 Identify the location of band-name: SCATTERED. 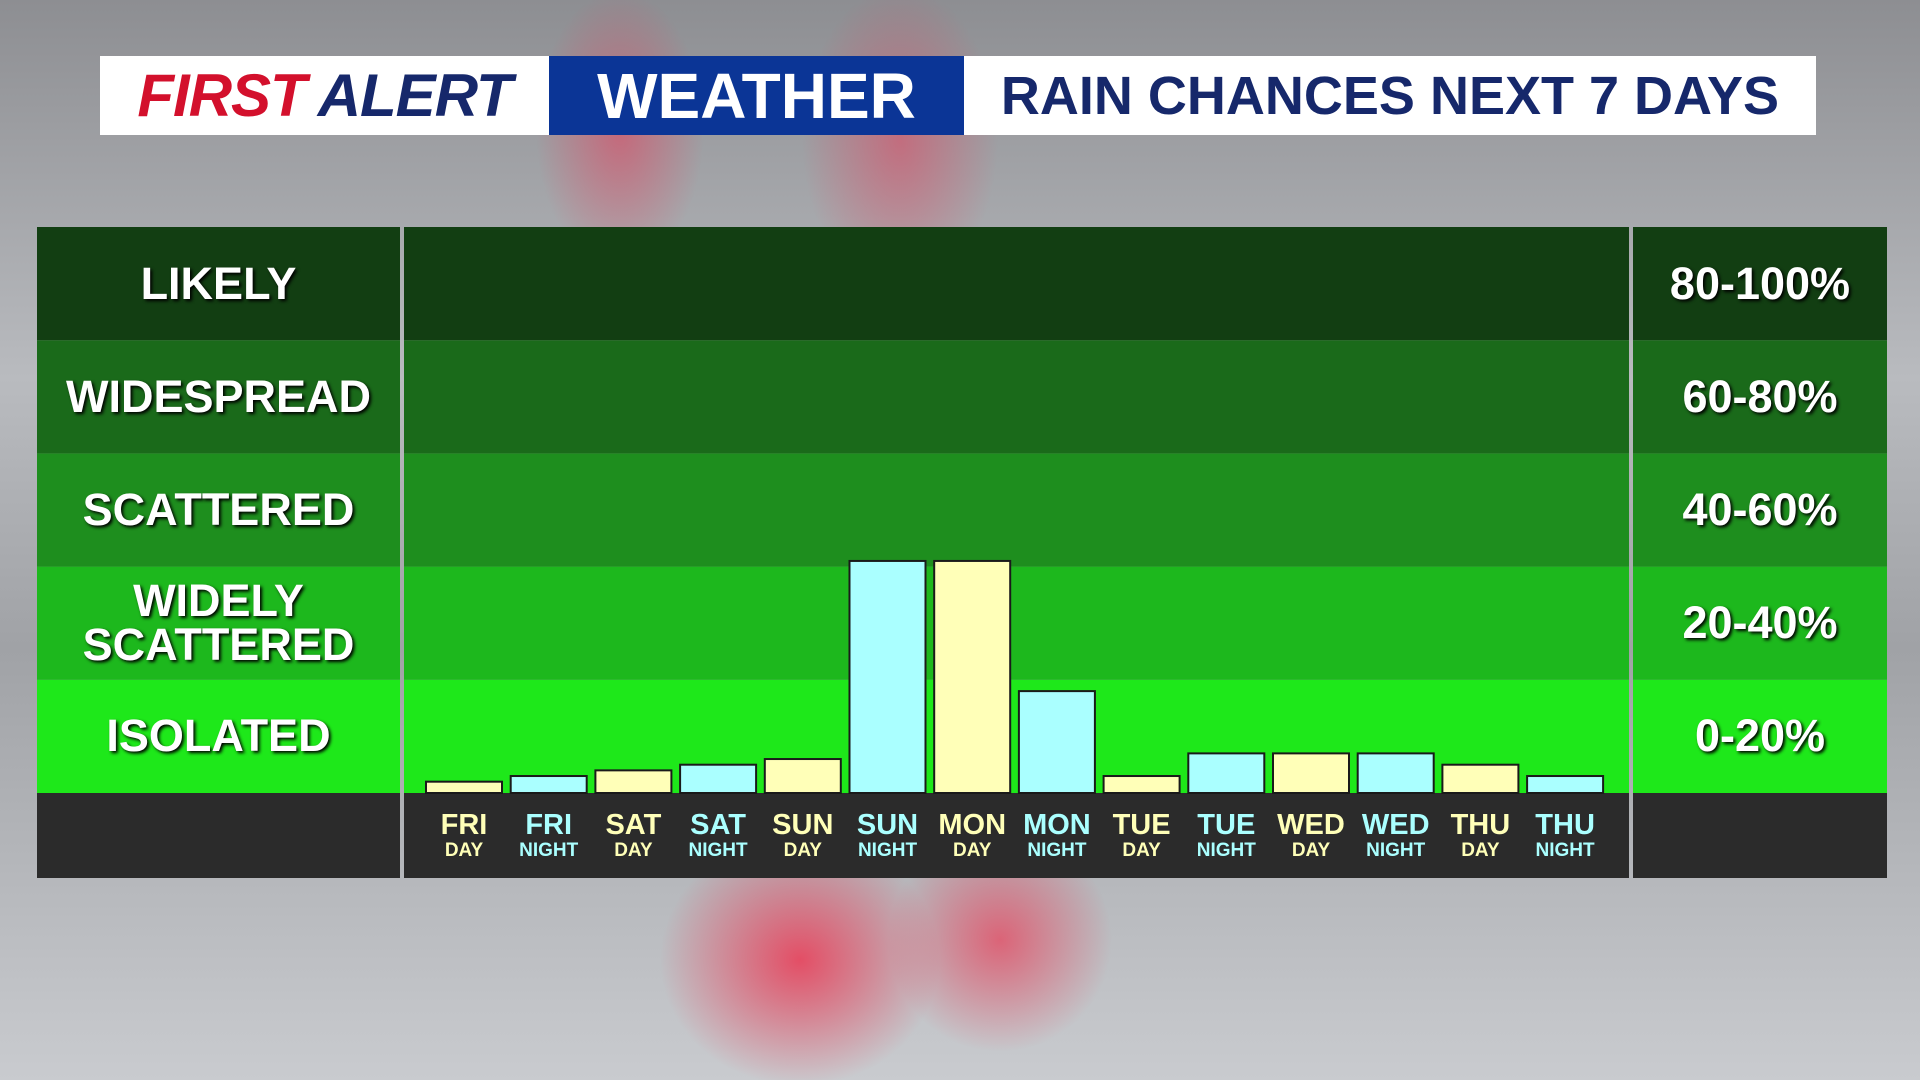
(218, 509).